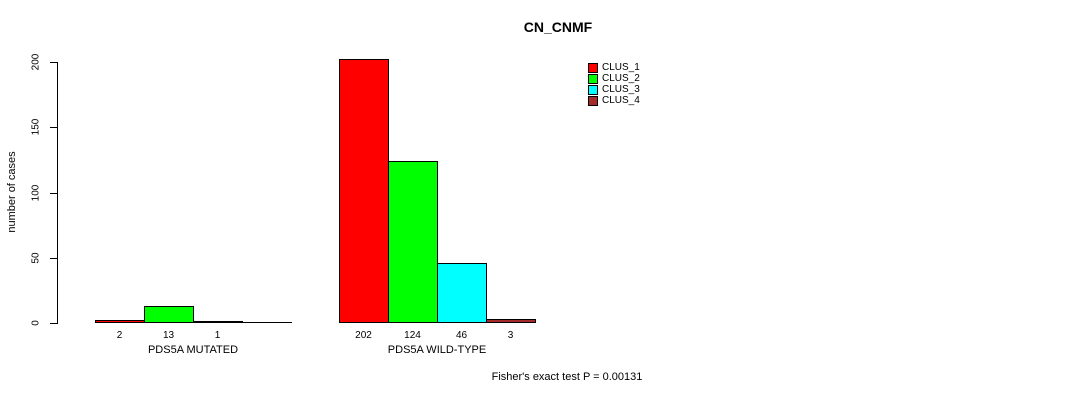  I want to click on legend-item: CLUS_1, so click(614, 68).